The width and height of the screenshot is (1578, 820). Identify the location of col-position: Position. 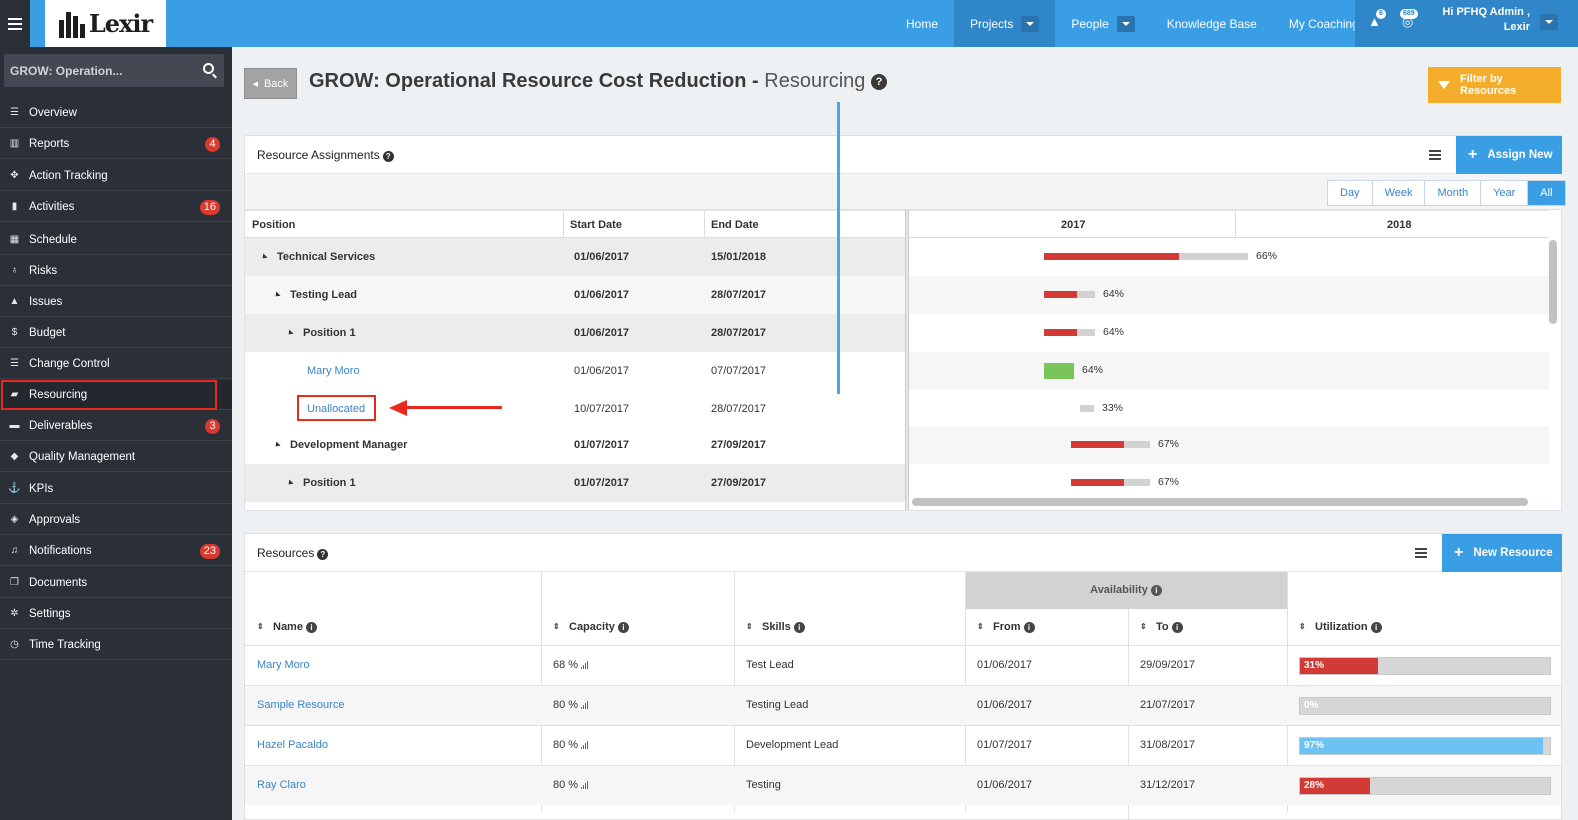
(274, 225).